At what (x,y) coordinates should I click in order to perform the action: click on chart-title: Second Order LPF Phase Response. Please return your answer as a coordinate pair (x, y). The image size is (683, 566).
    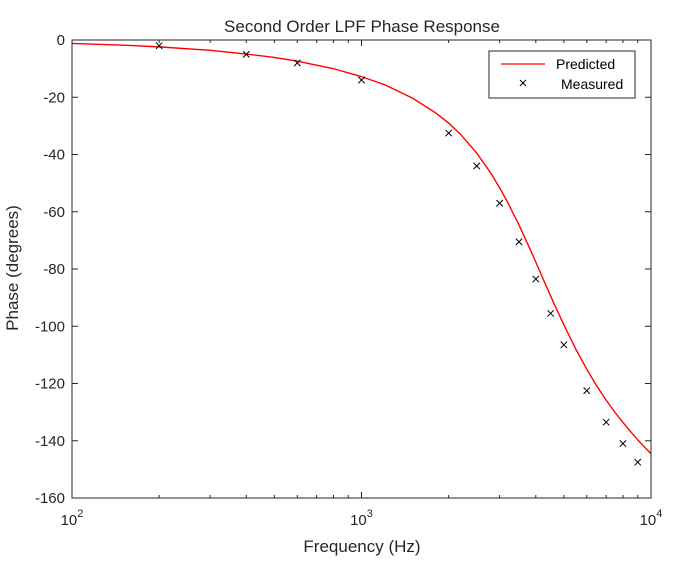
    Looking at the image, I should click on (362, 26).